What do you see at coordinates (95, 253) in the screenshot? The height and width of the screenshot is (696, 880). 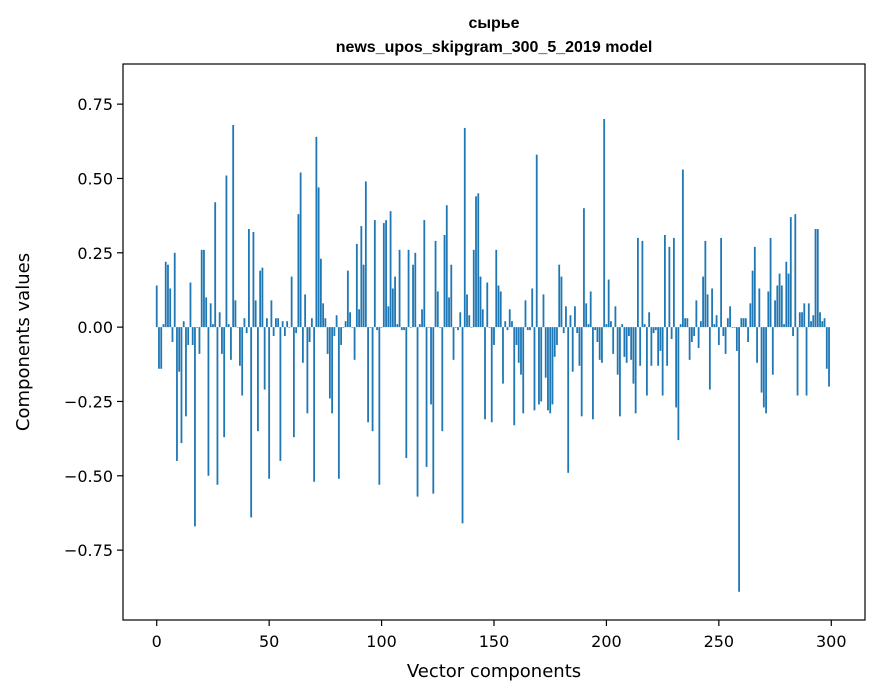 I see `y-tick-label: 0.25` at bounding box center [95, 253].